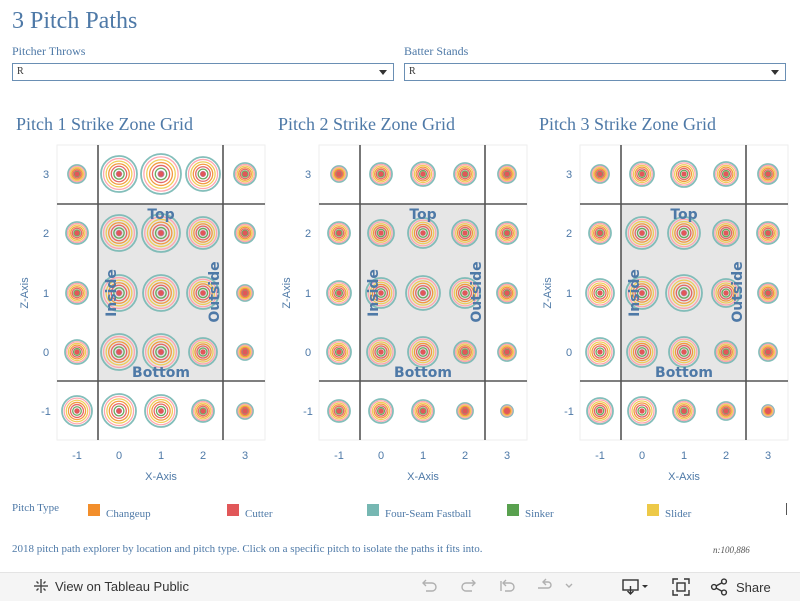 Image resolution: width=800 pixels, height=601 pixels. Describe the element at coordinates (681, 587) in the screenshot. I see `fullscreen-button` at that location.